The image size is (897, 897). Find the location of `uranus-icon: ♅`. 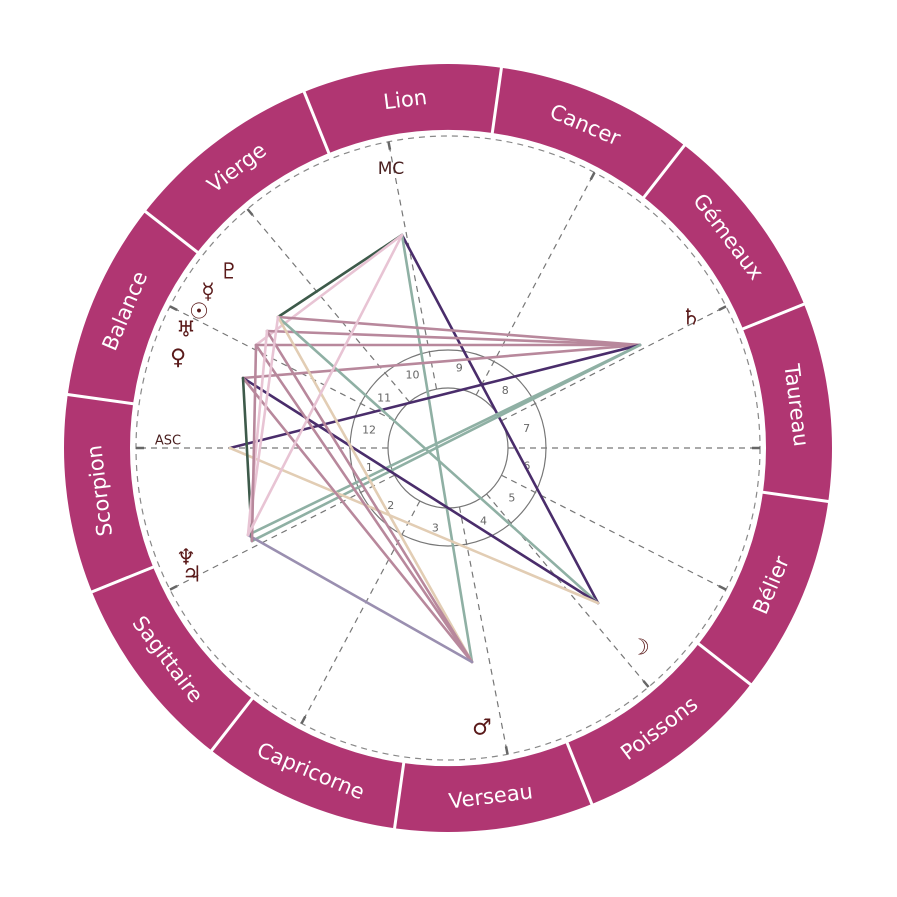

uranus-icon: ♅ is located at coordinates (186, 330).